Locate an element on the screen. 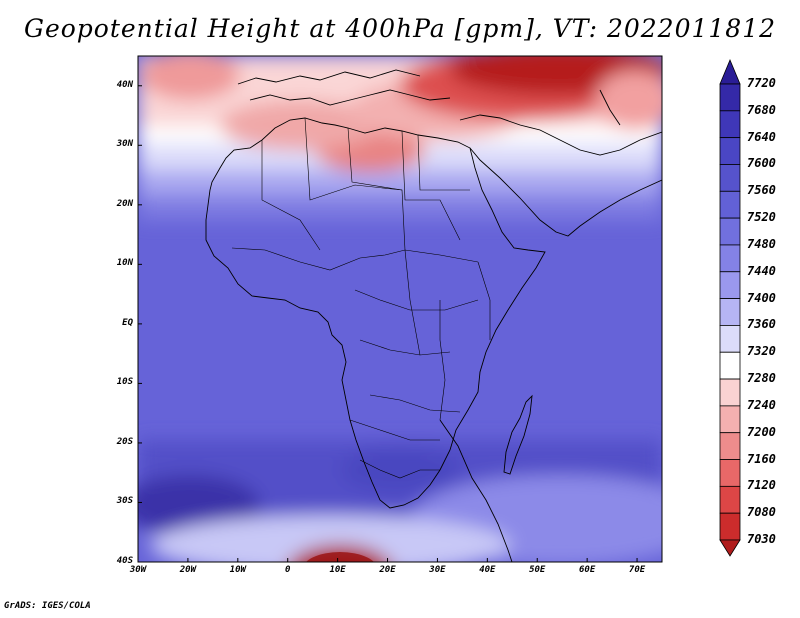 The height and width of the screenshot is (618, 800). lon-tick-label: 30W is located at coordinates (138, 570).